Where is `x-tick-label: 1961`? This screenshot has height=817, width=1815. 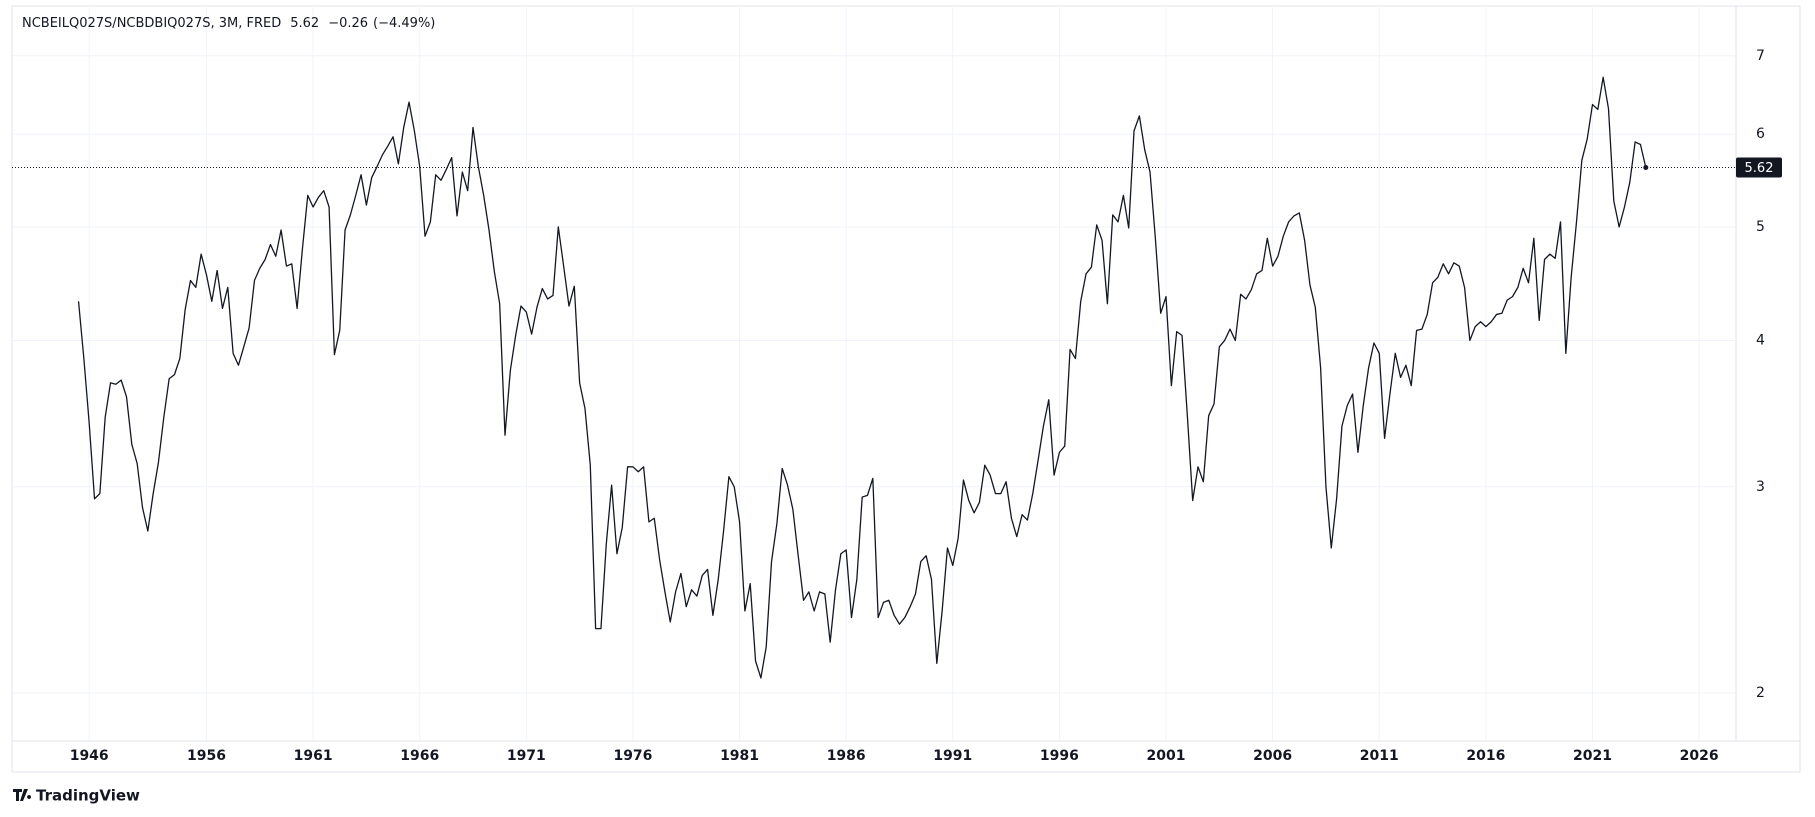 x-tick-label: 1961 is located at coordinates (313, 756).